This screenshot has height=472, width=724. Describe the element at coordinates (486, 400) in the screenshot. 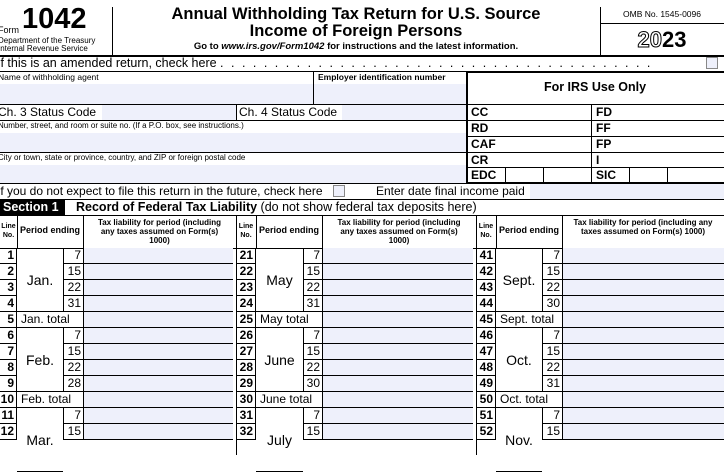

I see `line-number: 50` at that location.